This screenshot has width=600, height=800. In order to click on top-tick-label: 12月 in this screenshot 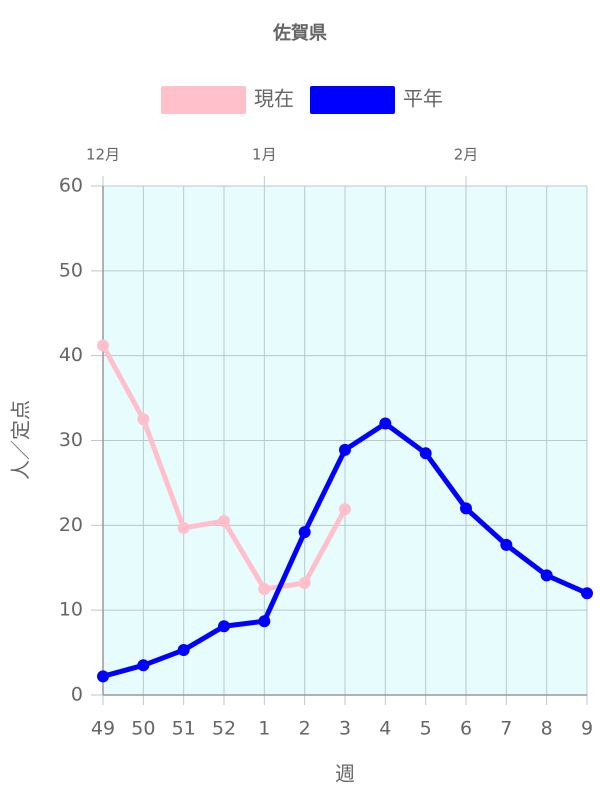, I will do `click(103, 155)`.